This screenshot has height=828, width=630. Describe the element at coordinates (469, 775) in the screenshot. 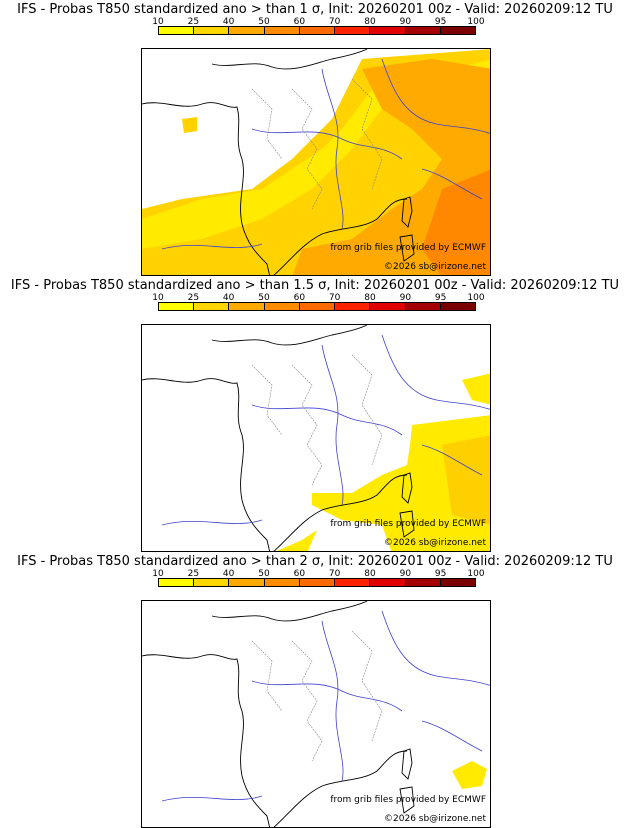

I see `prob-area-southeast` at that location.